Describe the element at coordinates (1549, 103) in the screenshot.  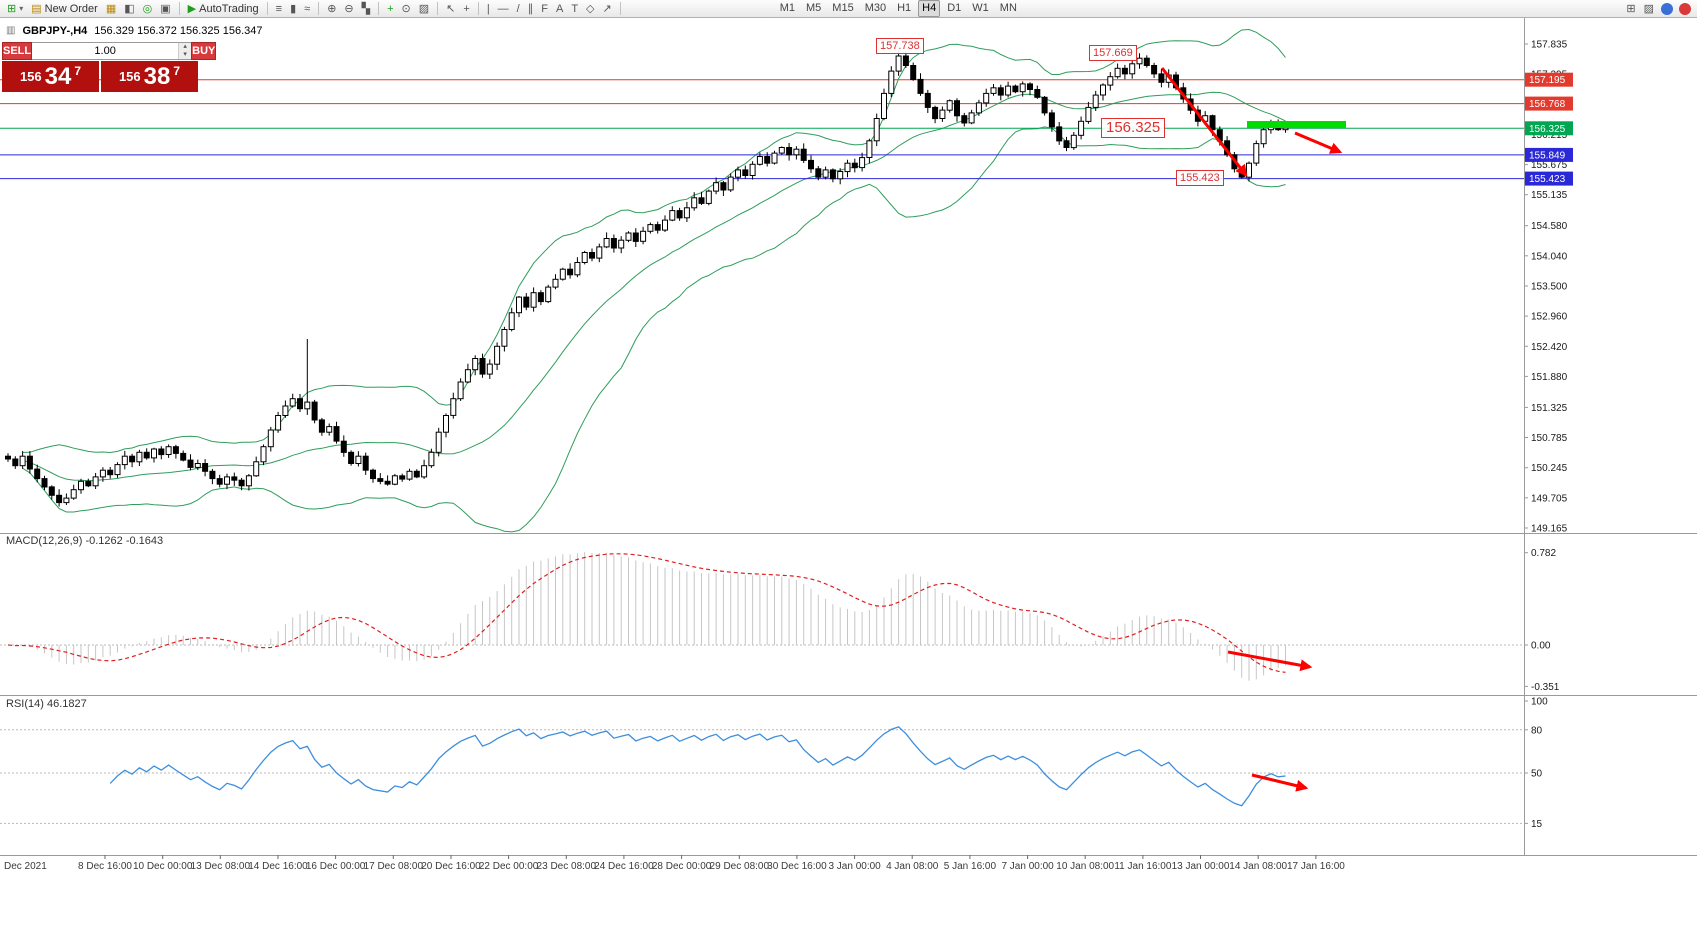
I see `price-tag-156.768` at that location.